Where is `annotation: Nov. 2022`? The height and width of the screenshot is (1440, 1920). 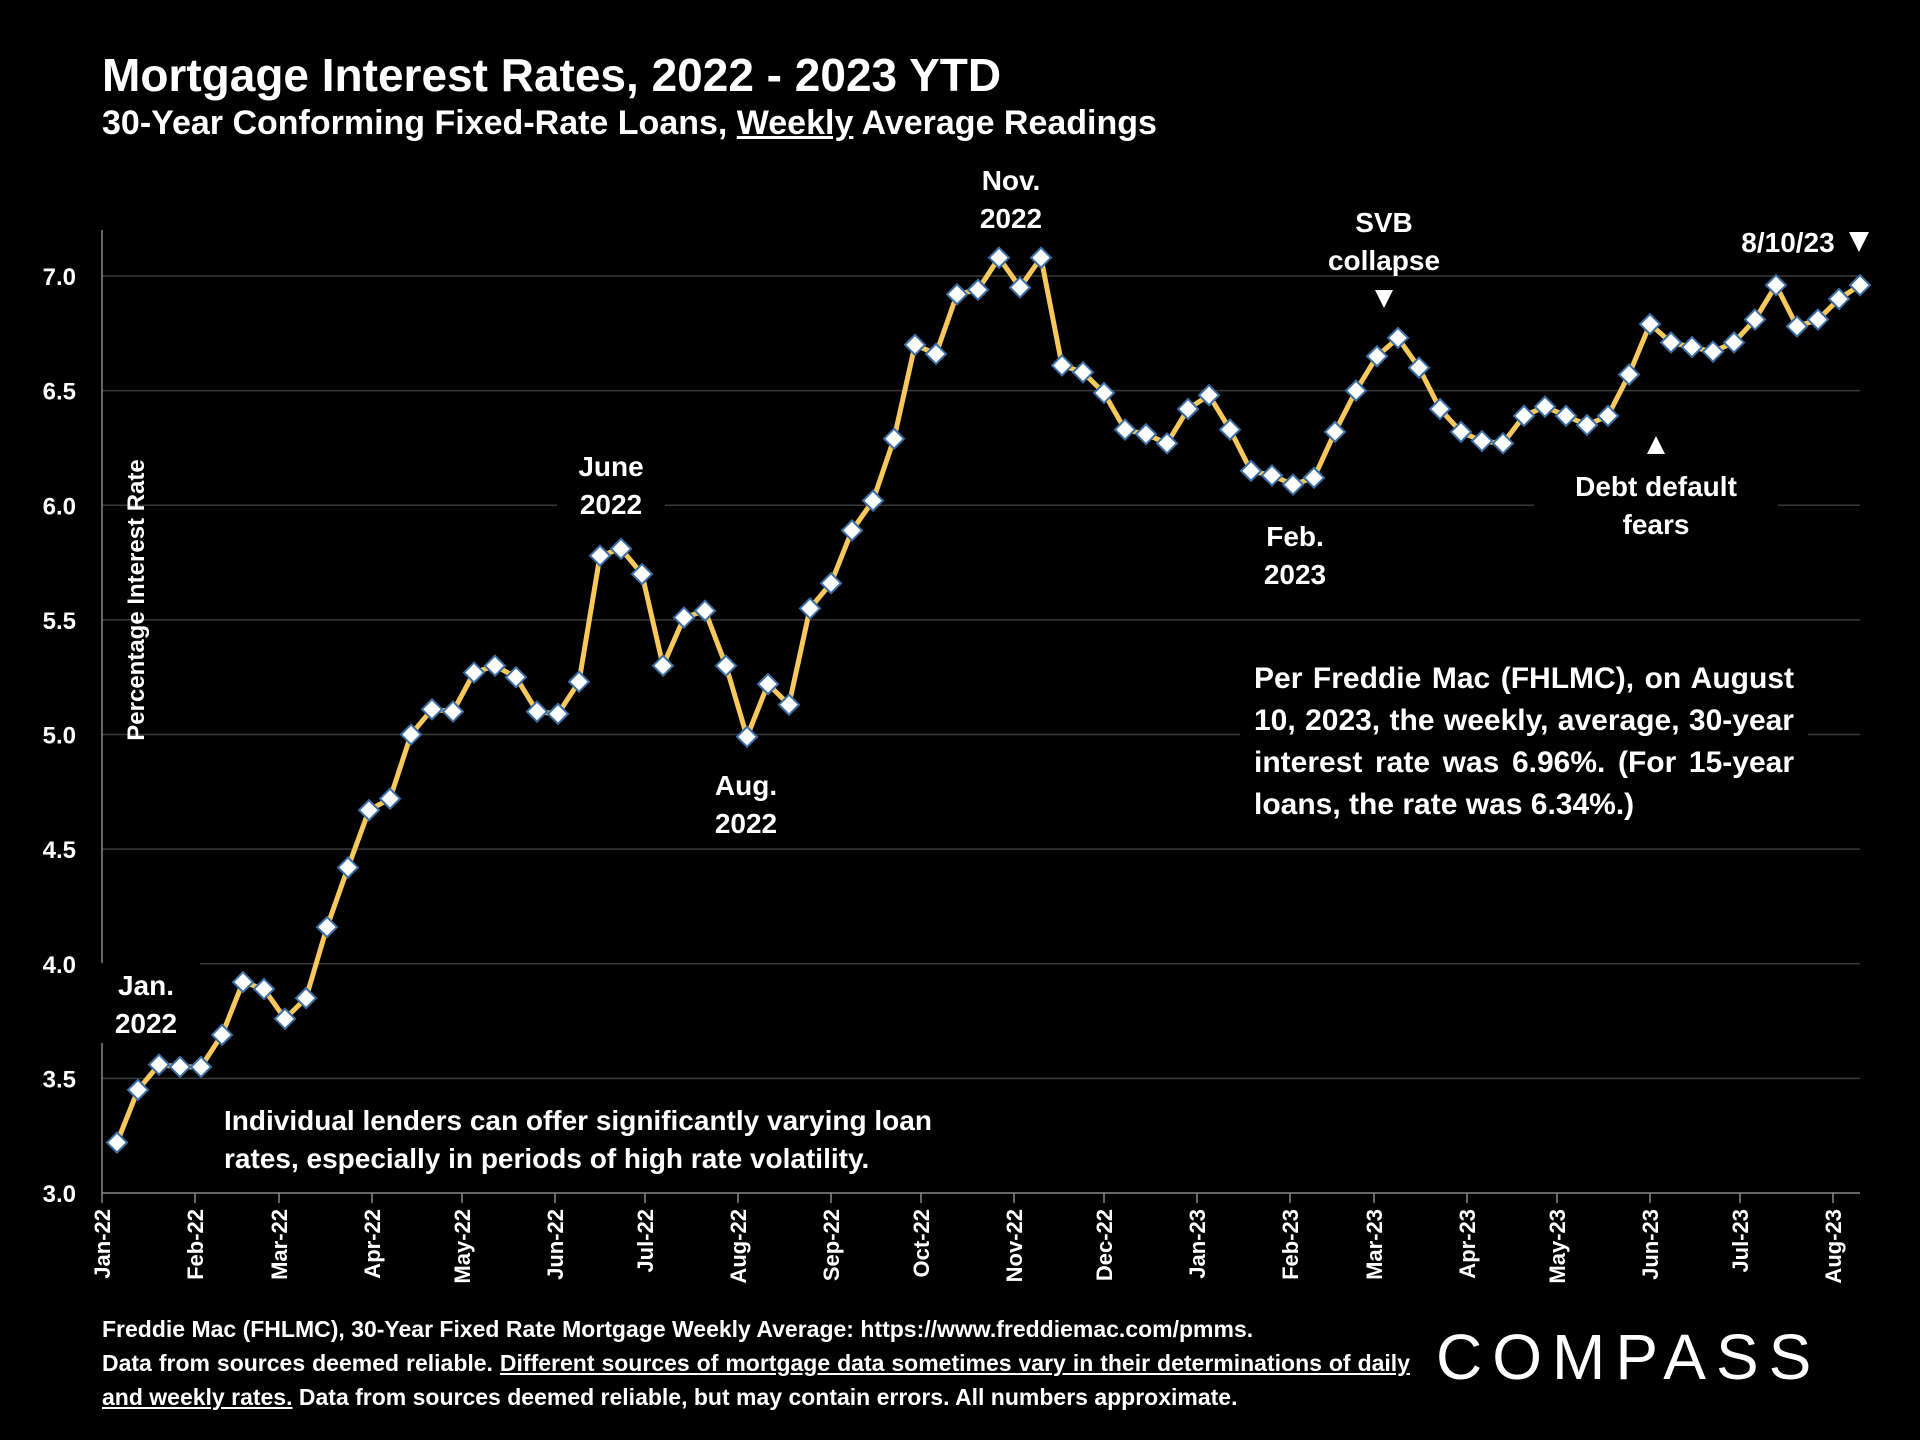 annotation: Nov. 2022 is located at coordinates (1011, 199).